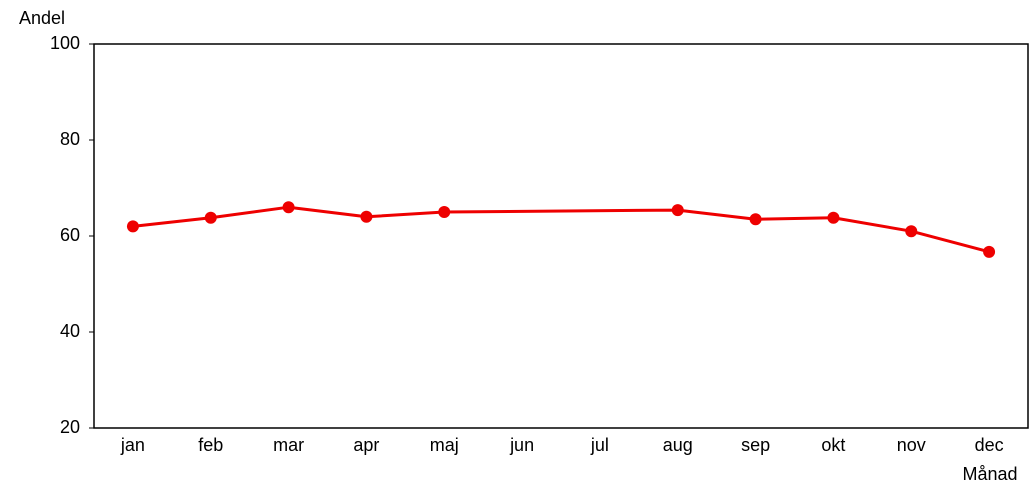 Image resolution: width=1035 pixels, height=488 pixels. What do you see at coordinates (561, 229) in the screenshot?
I see `line` at bounding box center [561, 229].